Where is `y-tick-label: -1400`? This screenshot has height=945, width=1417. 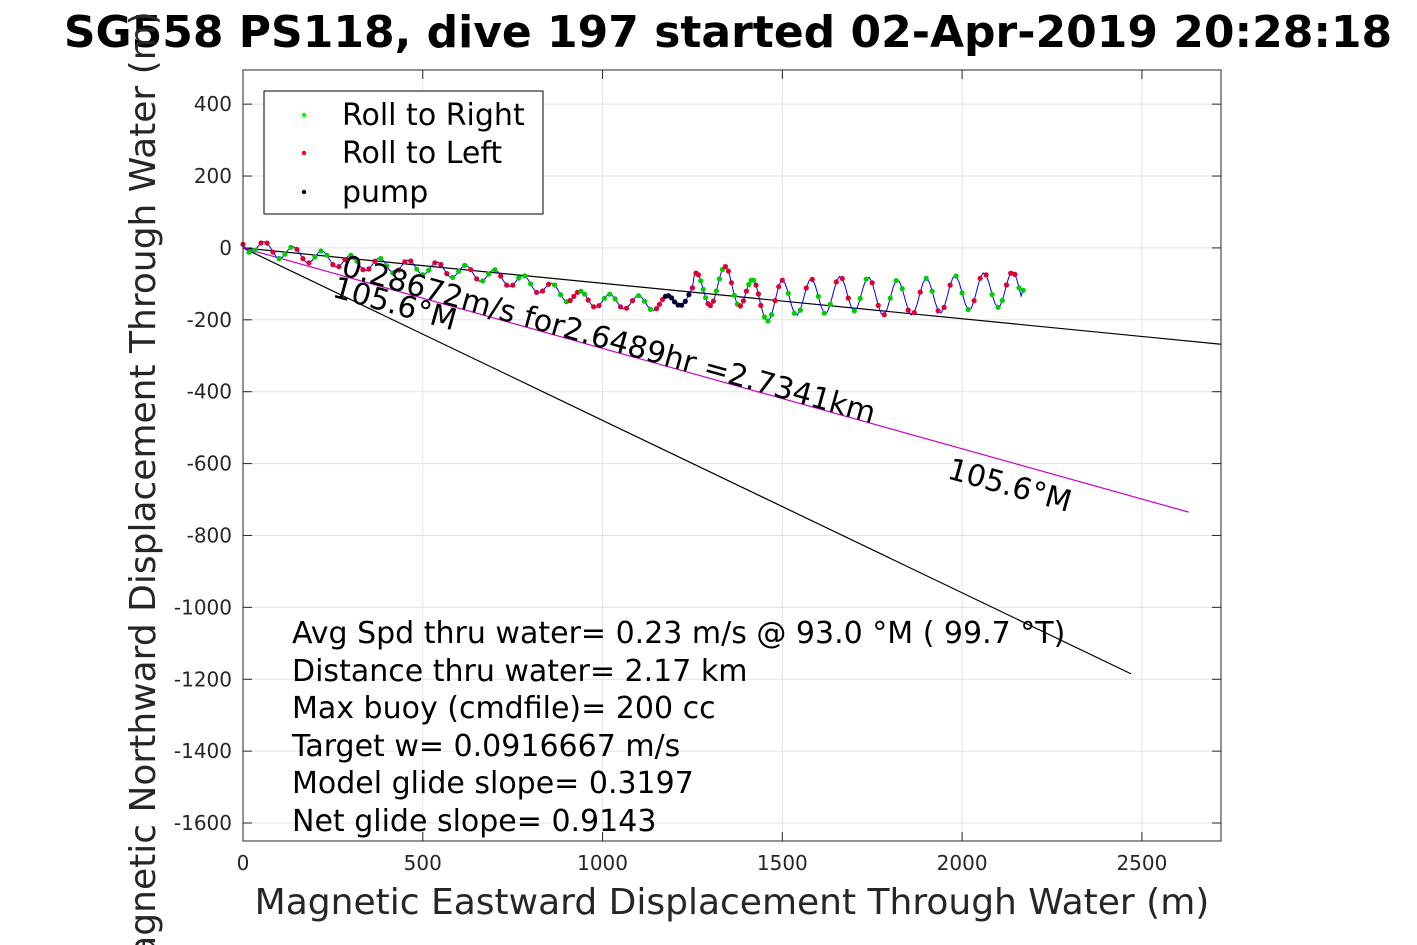
y-tick-label: -1400 is located at coordinates (203, 751).